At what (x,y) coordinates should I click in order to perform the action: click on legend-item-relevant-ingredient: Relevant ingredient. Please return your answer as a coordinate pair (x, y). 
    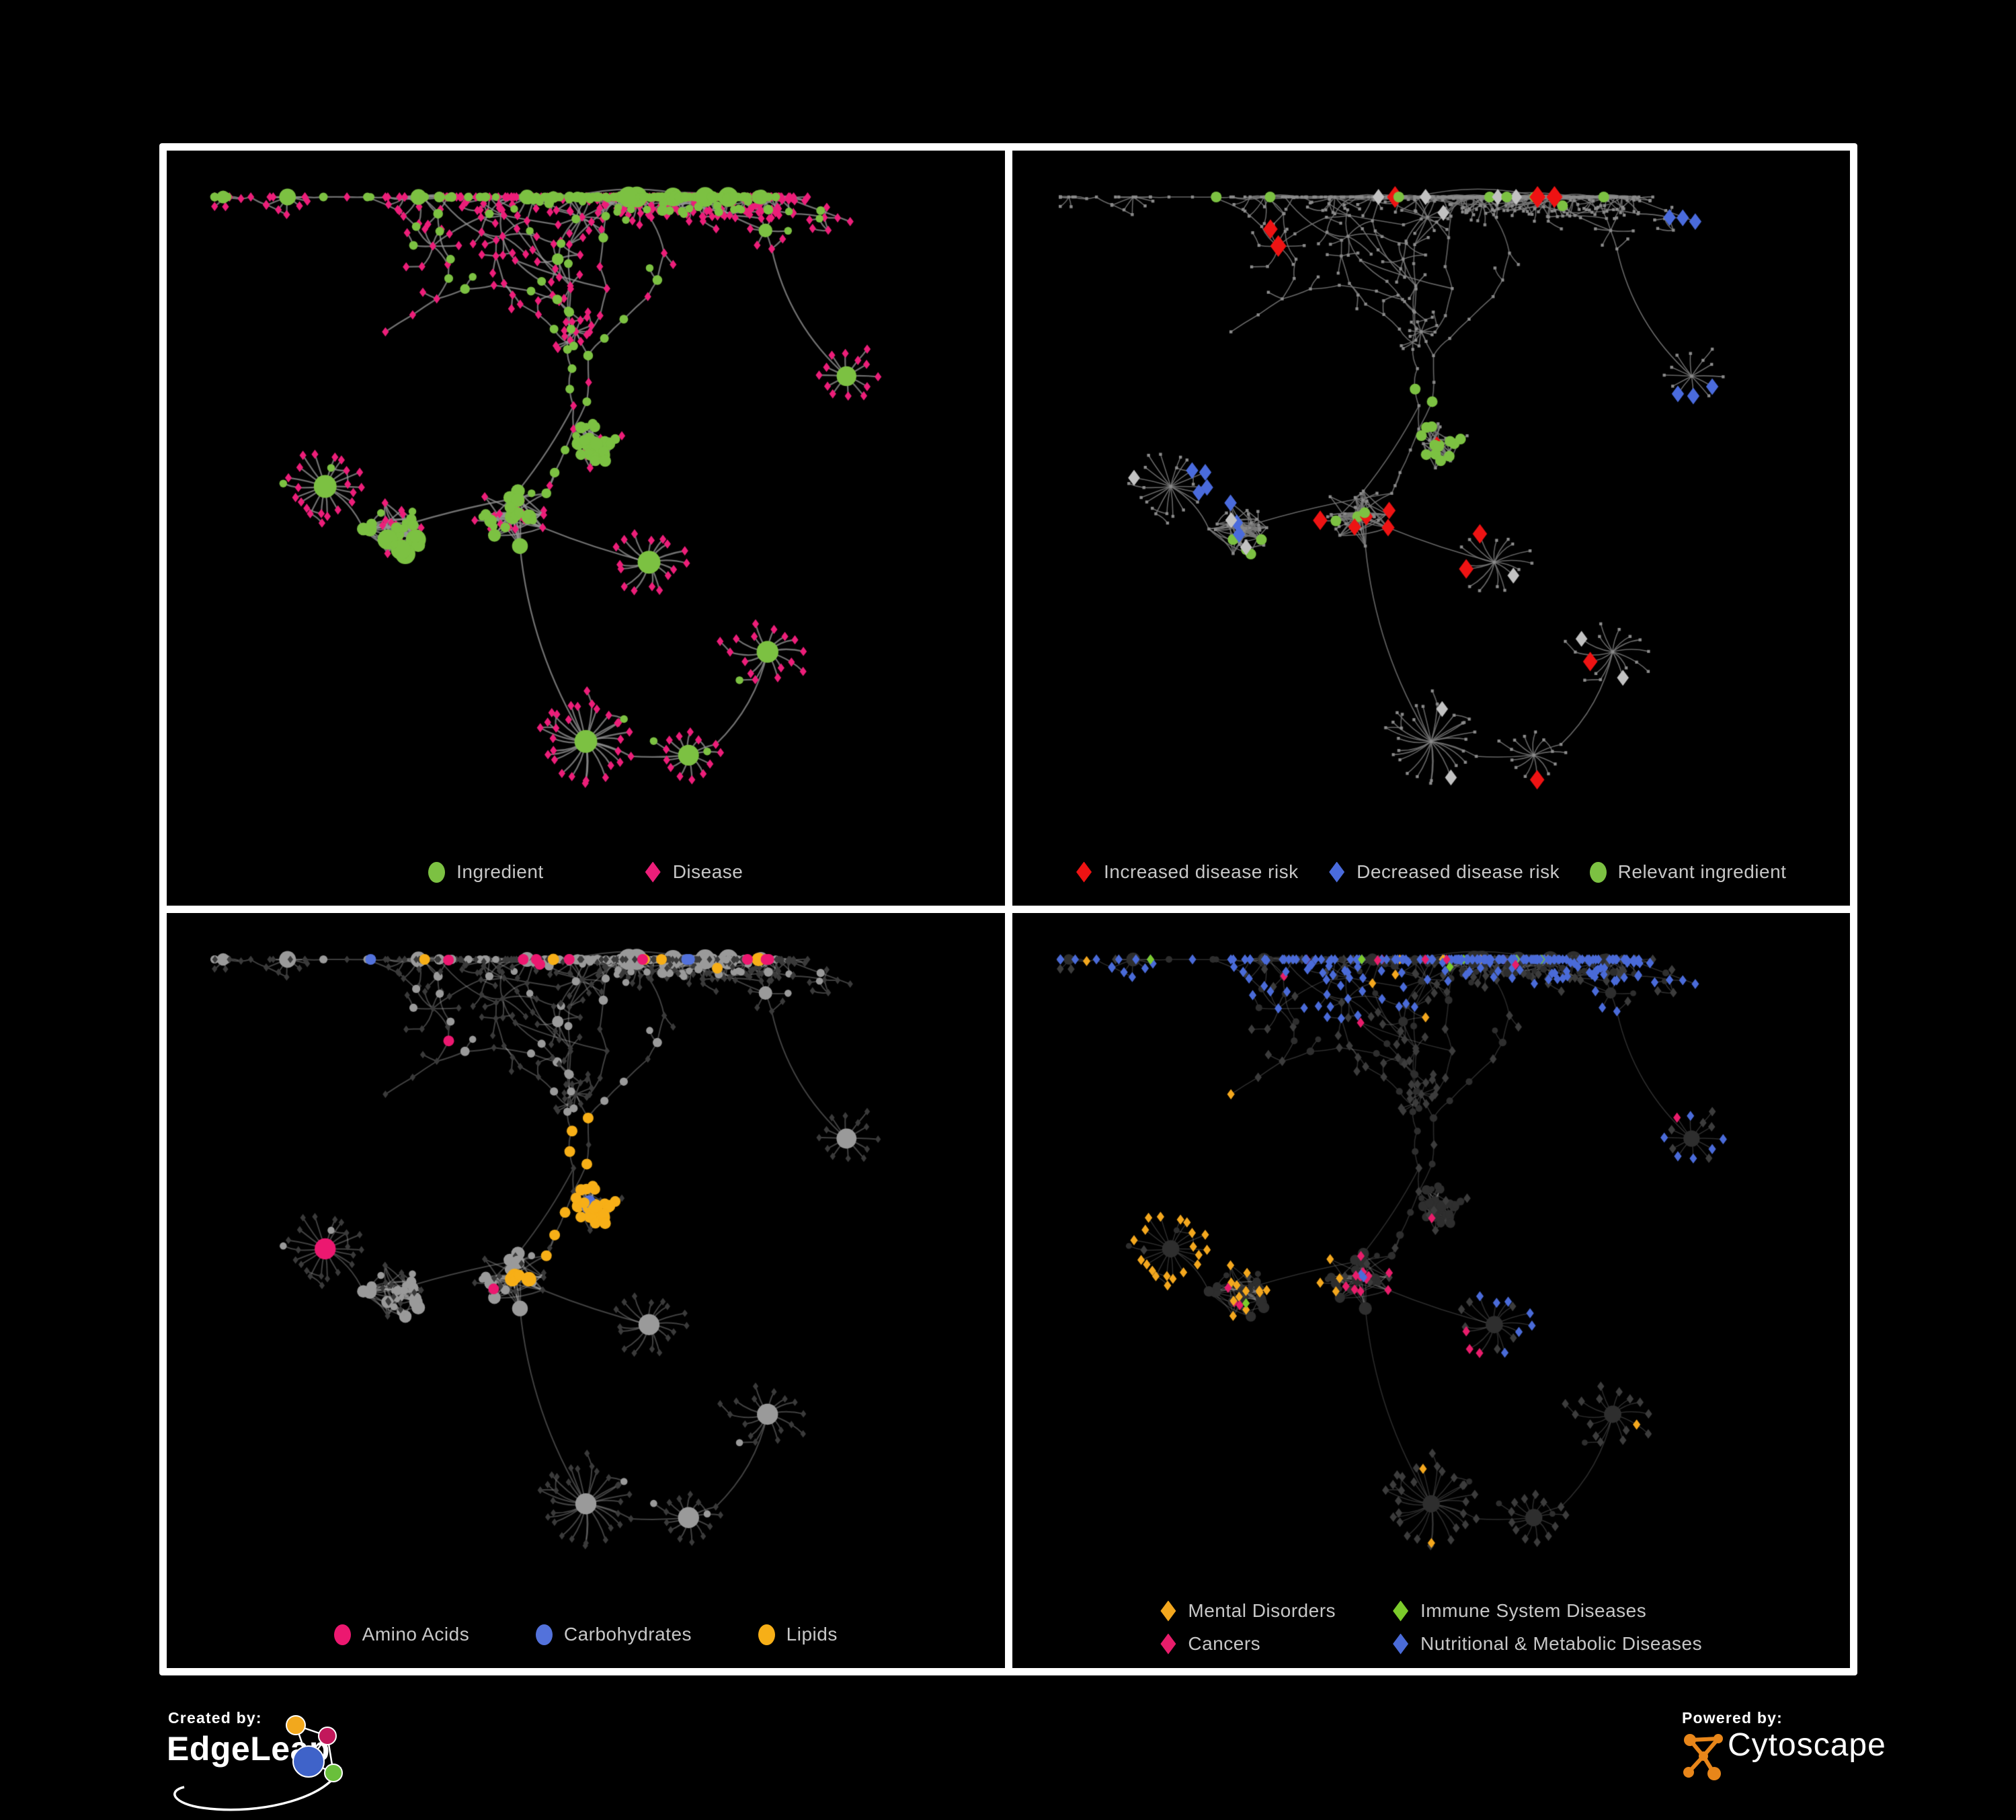
    Looking at the image, I should click on (1688, 872).